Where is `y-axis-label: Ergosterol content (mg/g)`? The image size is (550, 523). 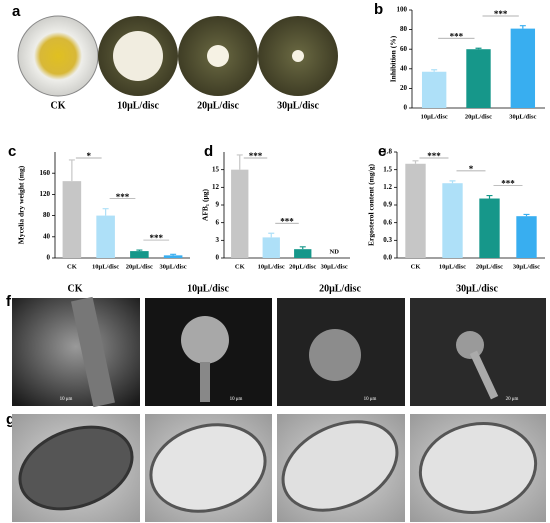
y-axis-label: Ergosterol content (mg/g) is located at coordinates (371, 205).